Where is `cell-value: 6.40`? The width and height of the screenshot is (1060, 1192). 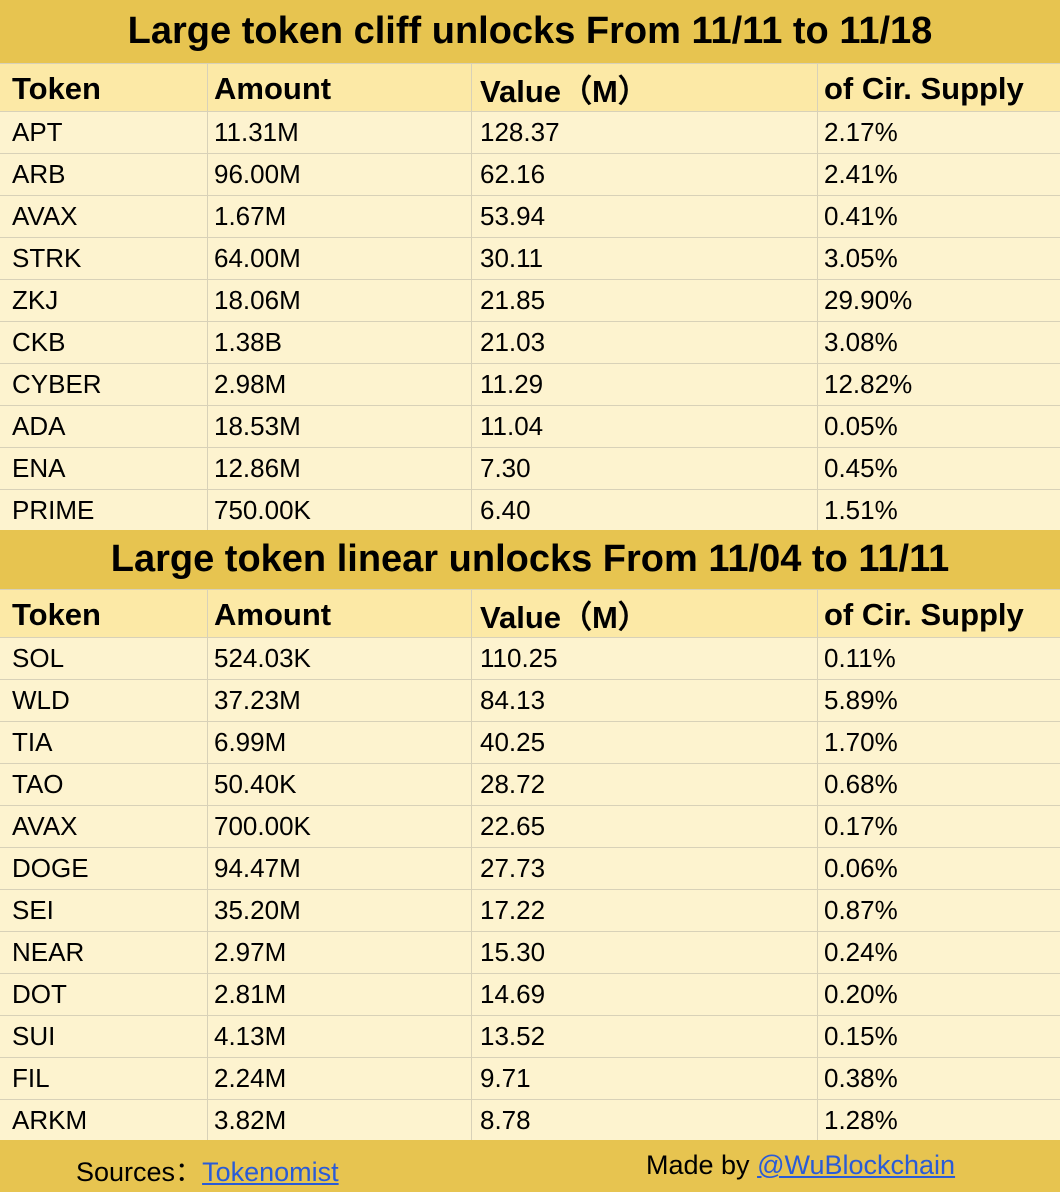
cell-value: 6.40 is located at coordinates (645, 510).